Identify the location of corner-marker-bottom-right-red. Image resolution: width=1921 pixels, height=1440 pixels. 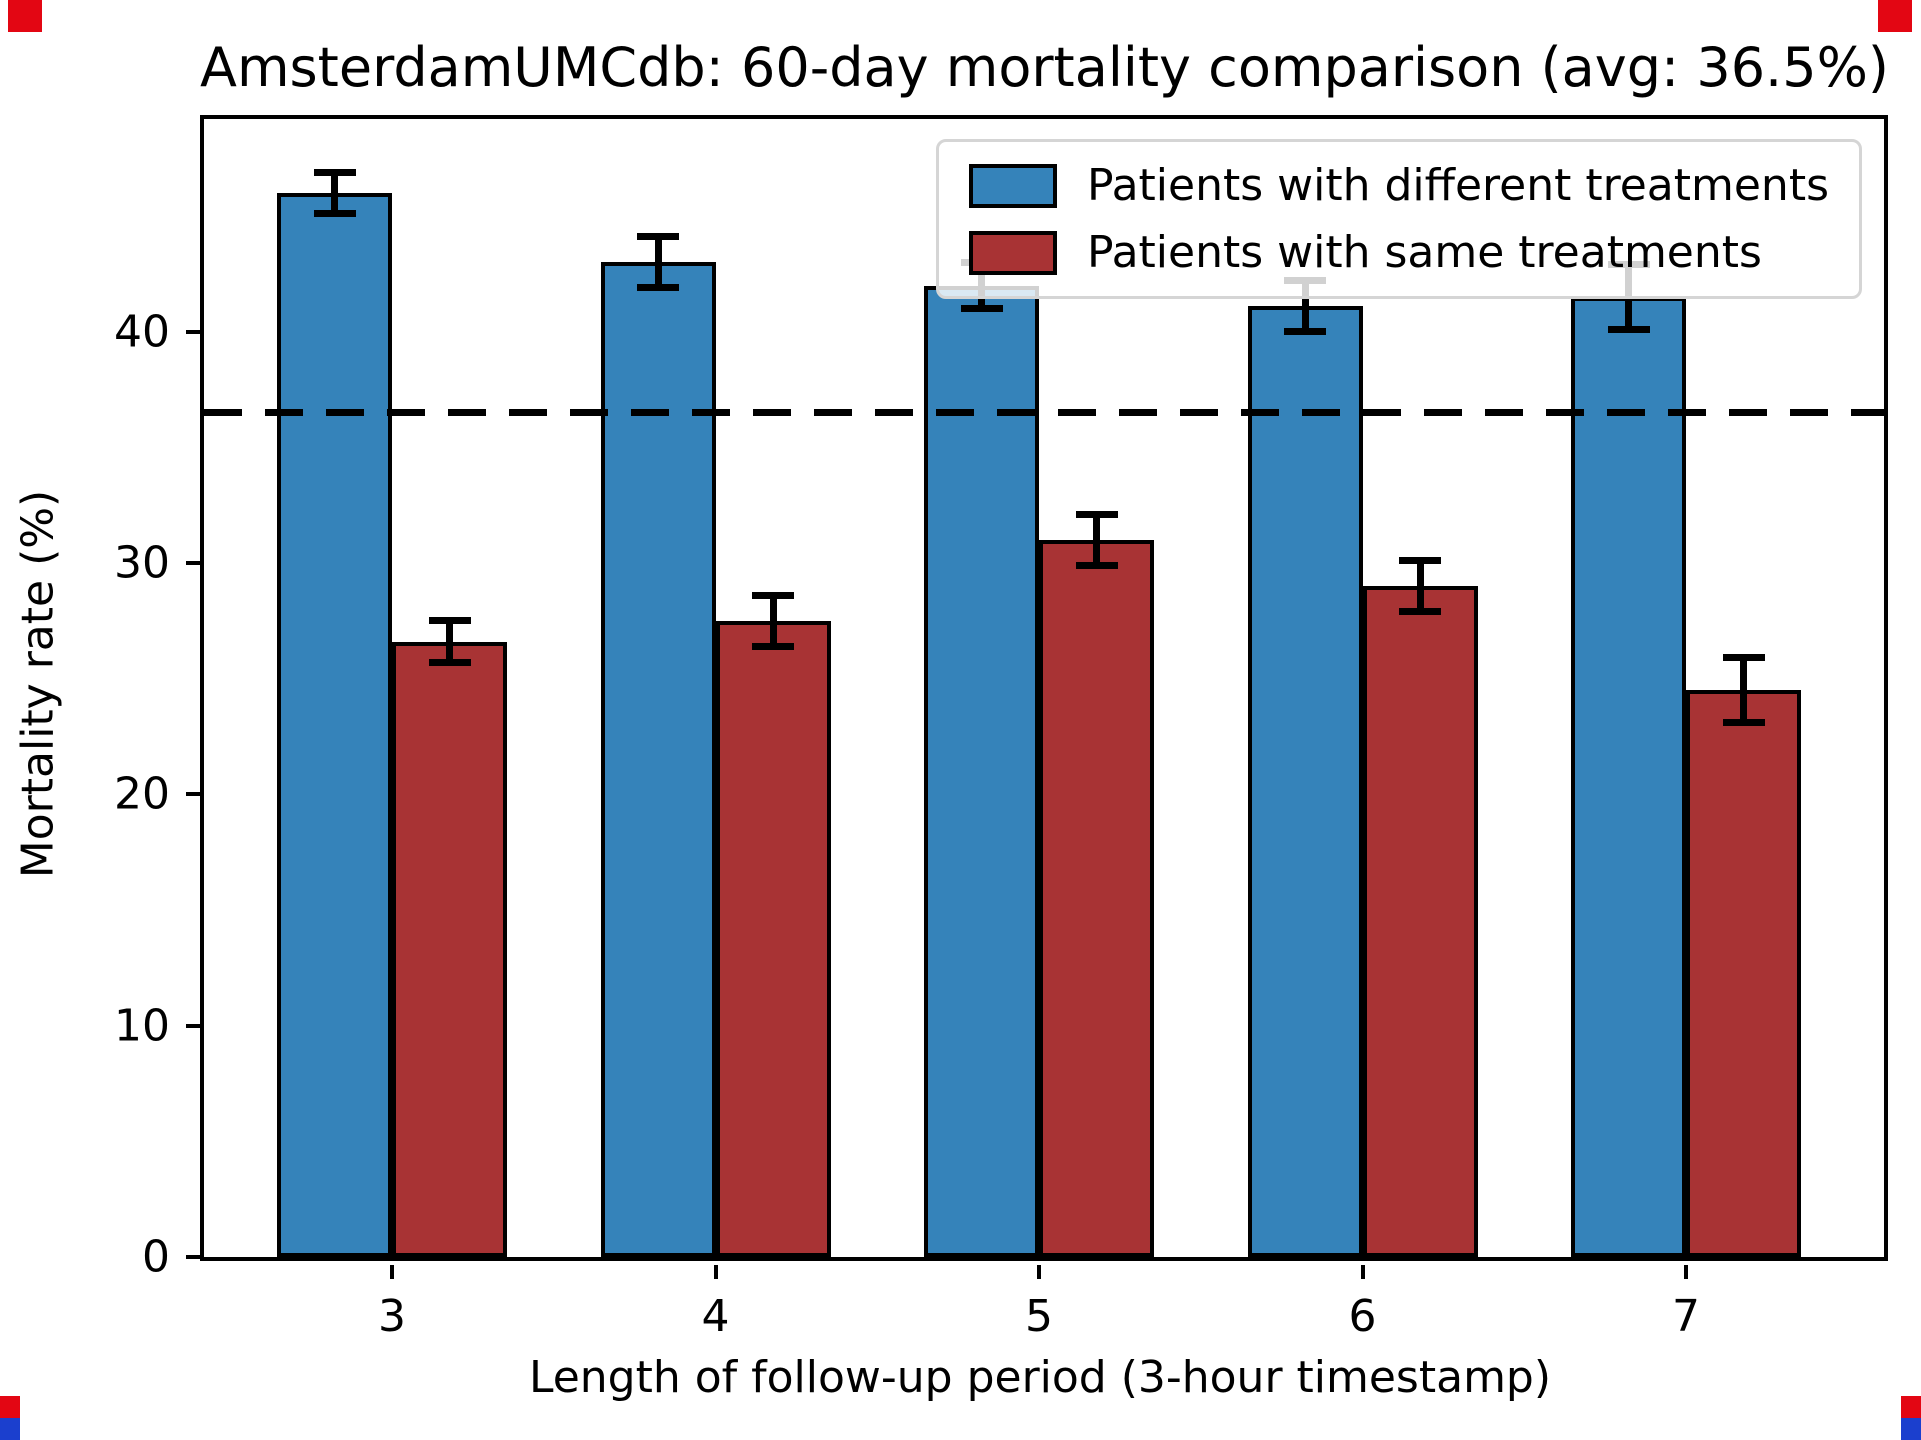
(1911, 1407).